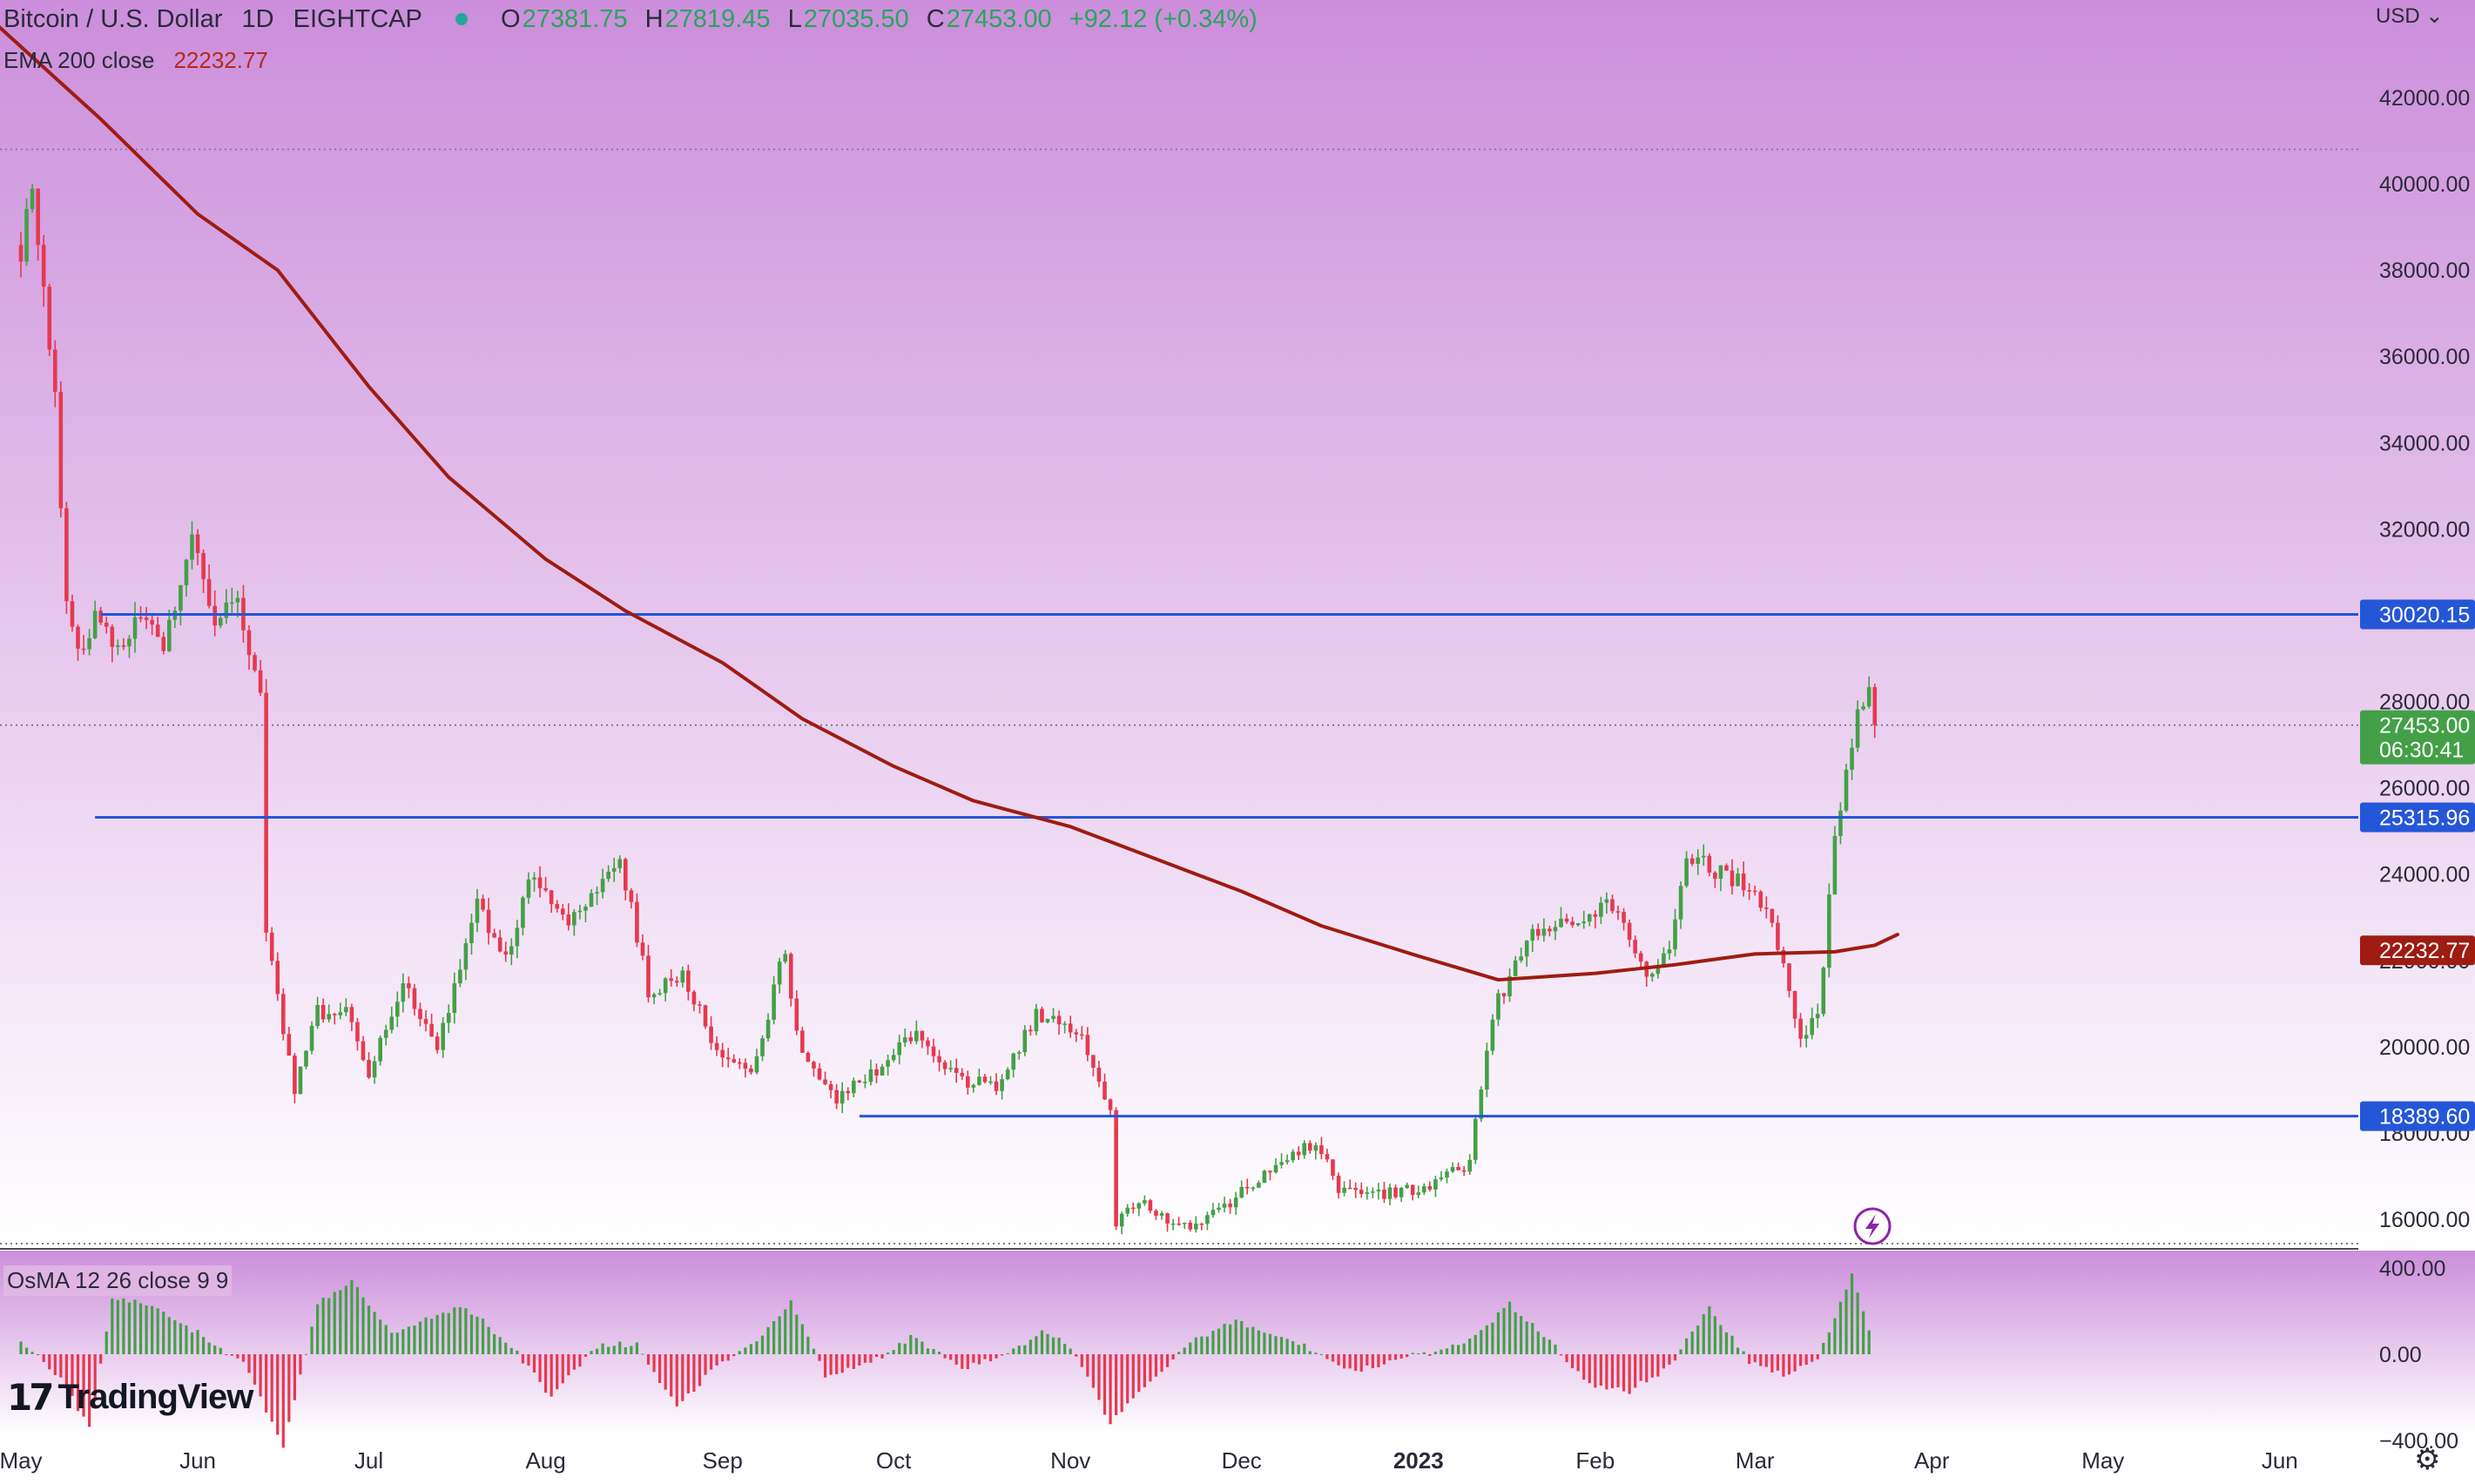 Image resolution: width=2475 pixels, height=1484 pixels. I want to click on close-key: C, so click(935, 19).